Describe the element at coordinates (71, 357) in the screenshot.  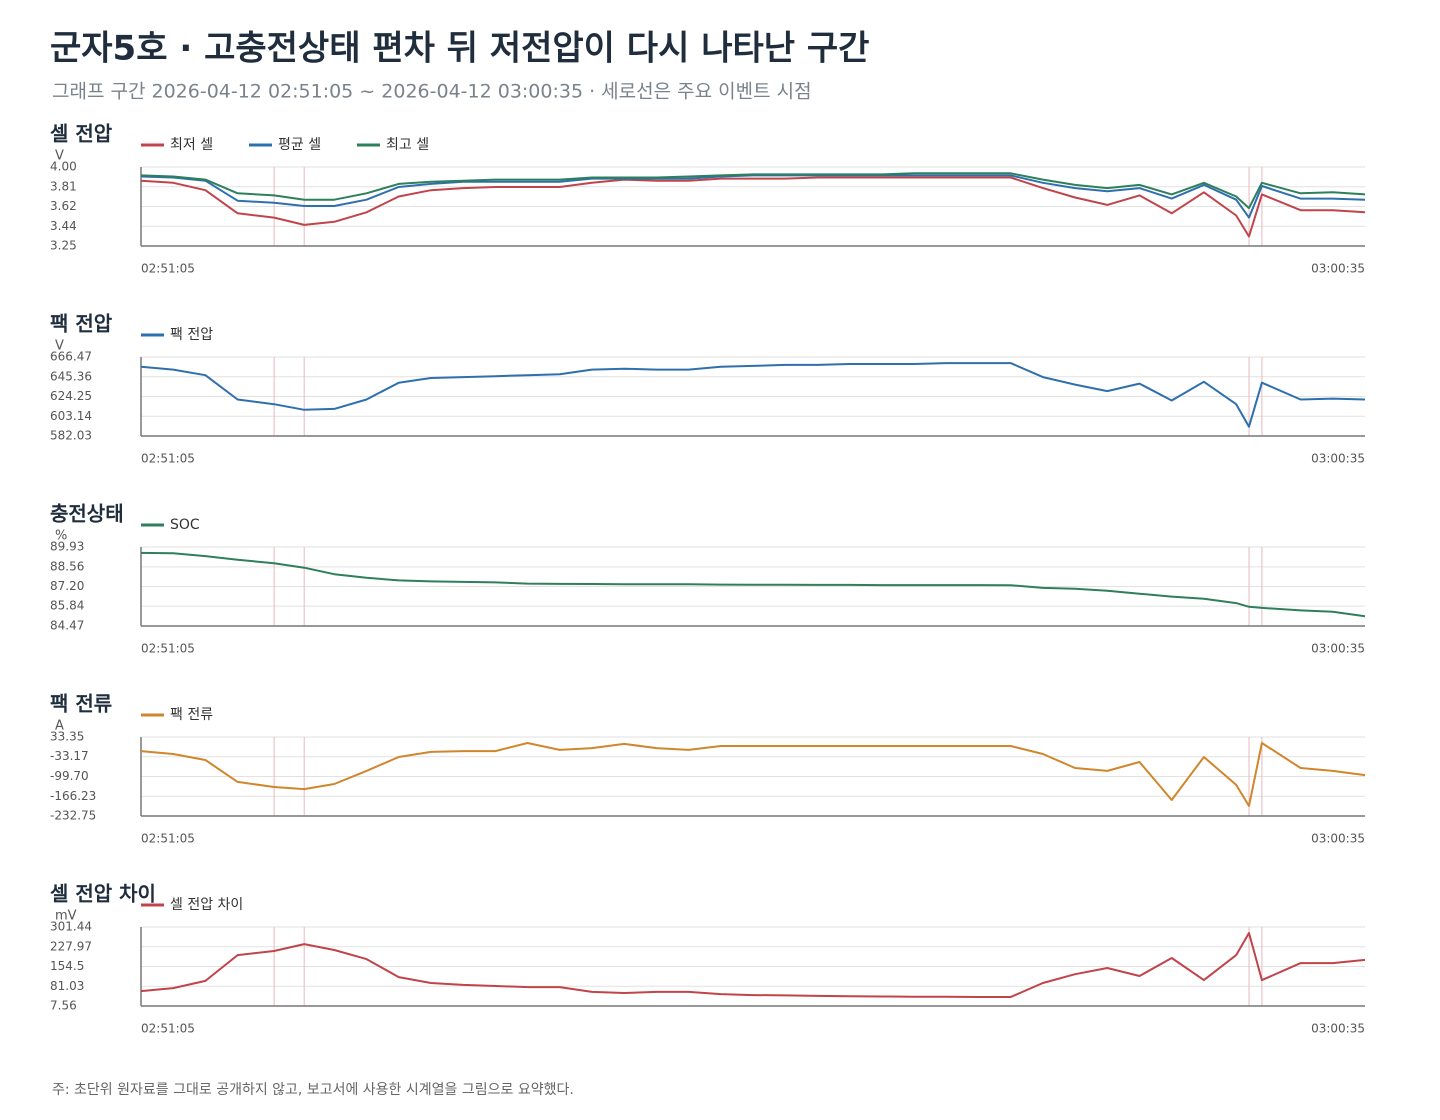
I see `y-tick-label: 666.47` at that location.